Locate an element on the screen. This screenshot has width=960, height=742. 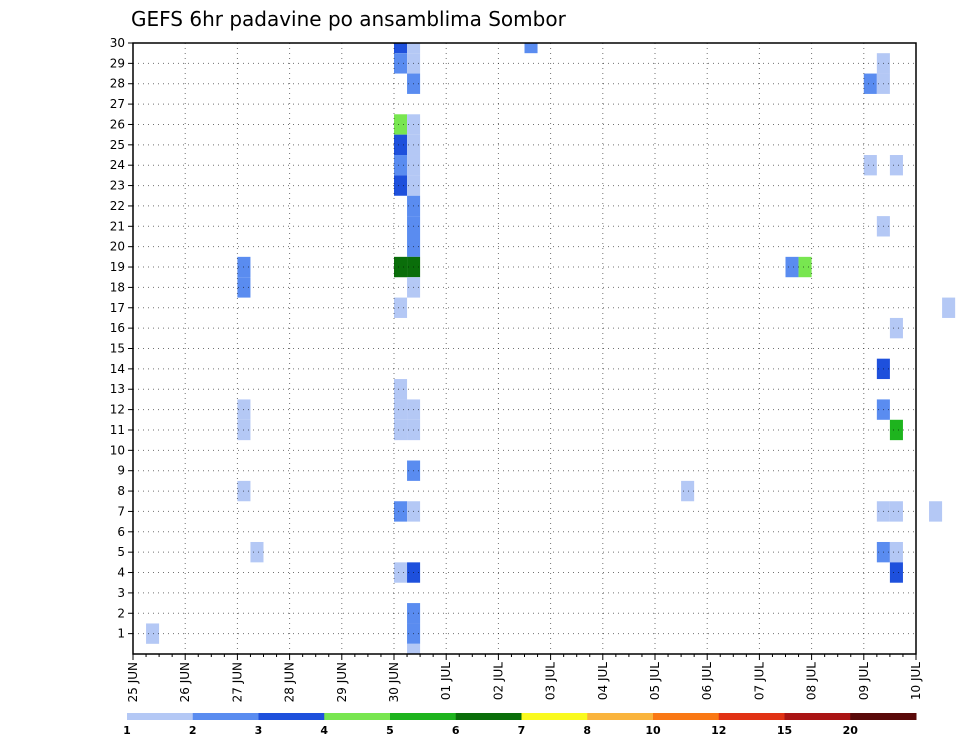
x-tick-label: 30 JUN is located at coordinates (394, 682).